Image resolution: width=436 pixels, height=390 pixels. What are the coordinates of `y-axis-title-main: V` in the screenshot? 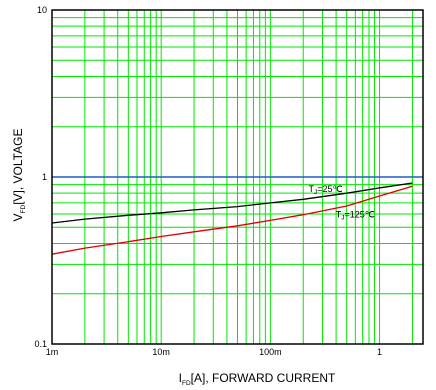 It's located at (18, 217).